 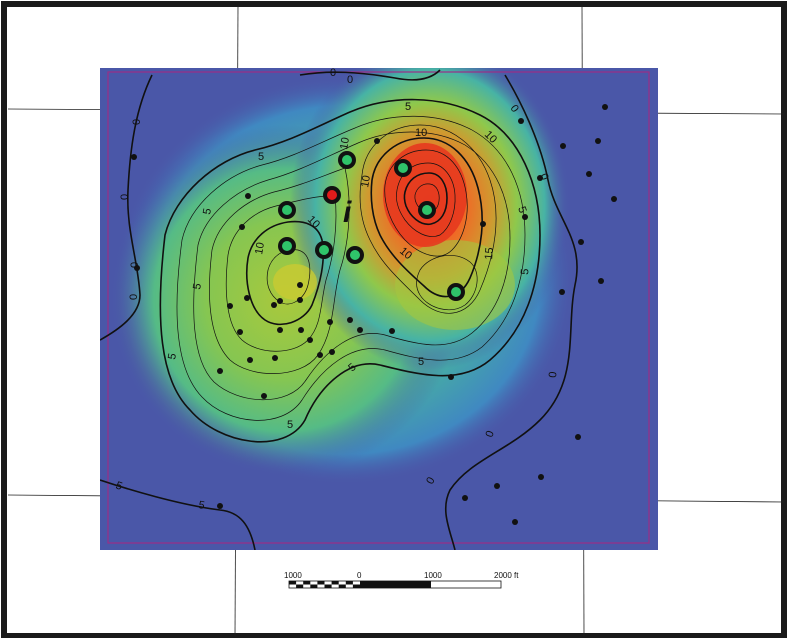 I want to click on highlighted-well, so click(x=332, y=195).